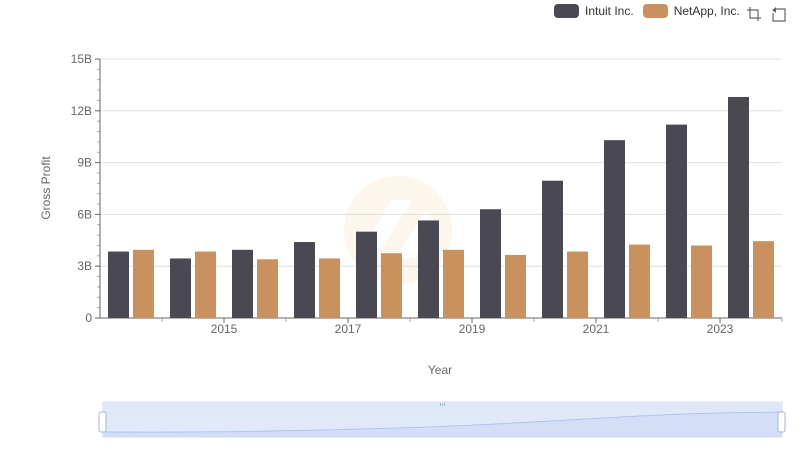 This screenshot has width=800, height=461. I want to click on y-axis: 0 3B 6B 9B 12B 15B, so click(86, 188).